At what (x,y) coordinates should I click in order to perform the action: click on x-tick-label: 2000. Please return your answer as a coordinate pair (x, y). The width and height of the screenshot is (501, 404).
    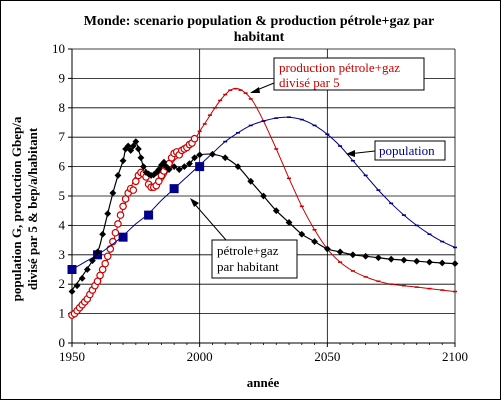
    Looking at the image, I should click on (200, 356).